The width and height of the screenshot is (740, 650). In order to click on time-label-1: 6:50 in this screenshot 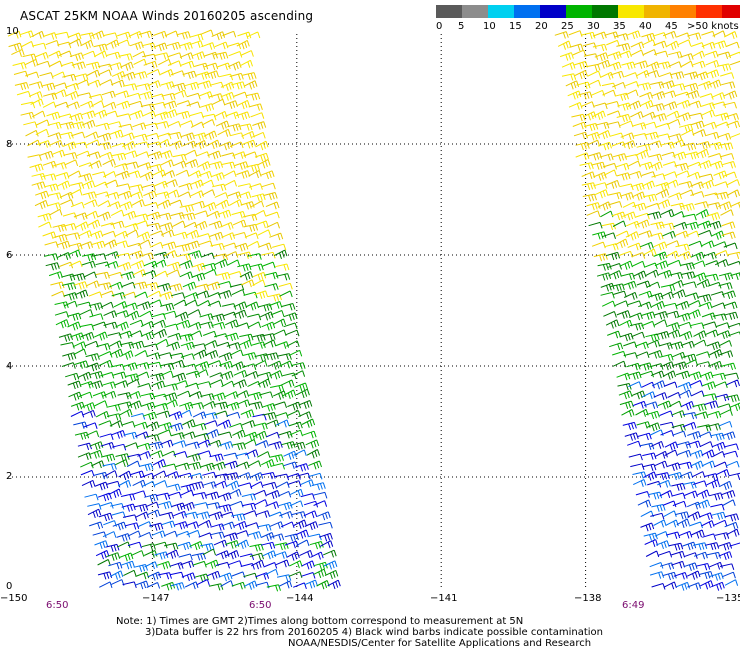, I will do `click(57, 605)`.